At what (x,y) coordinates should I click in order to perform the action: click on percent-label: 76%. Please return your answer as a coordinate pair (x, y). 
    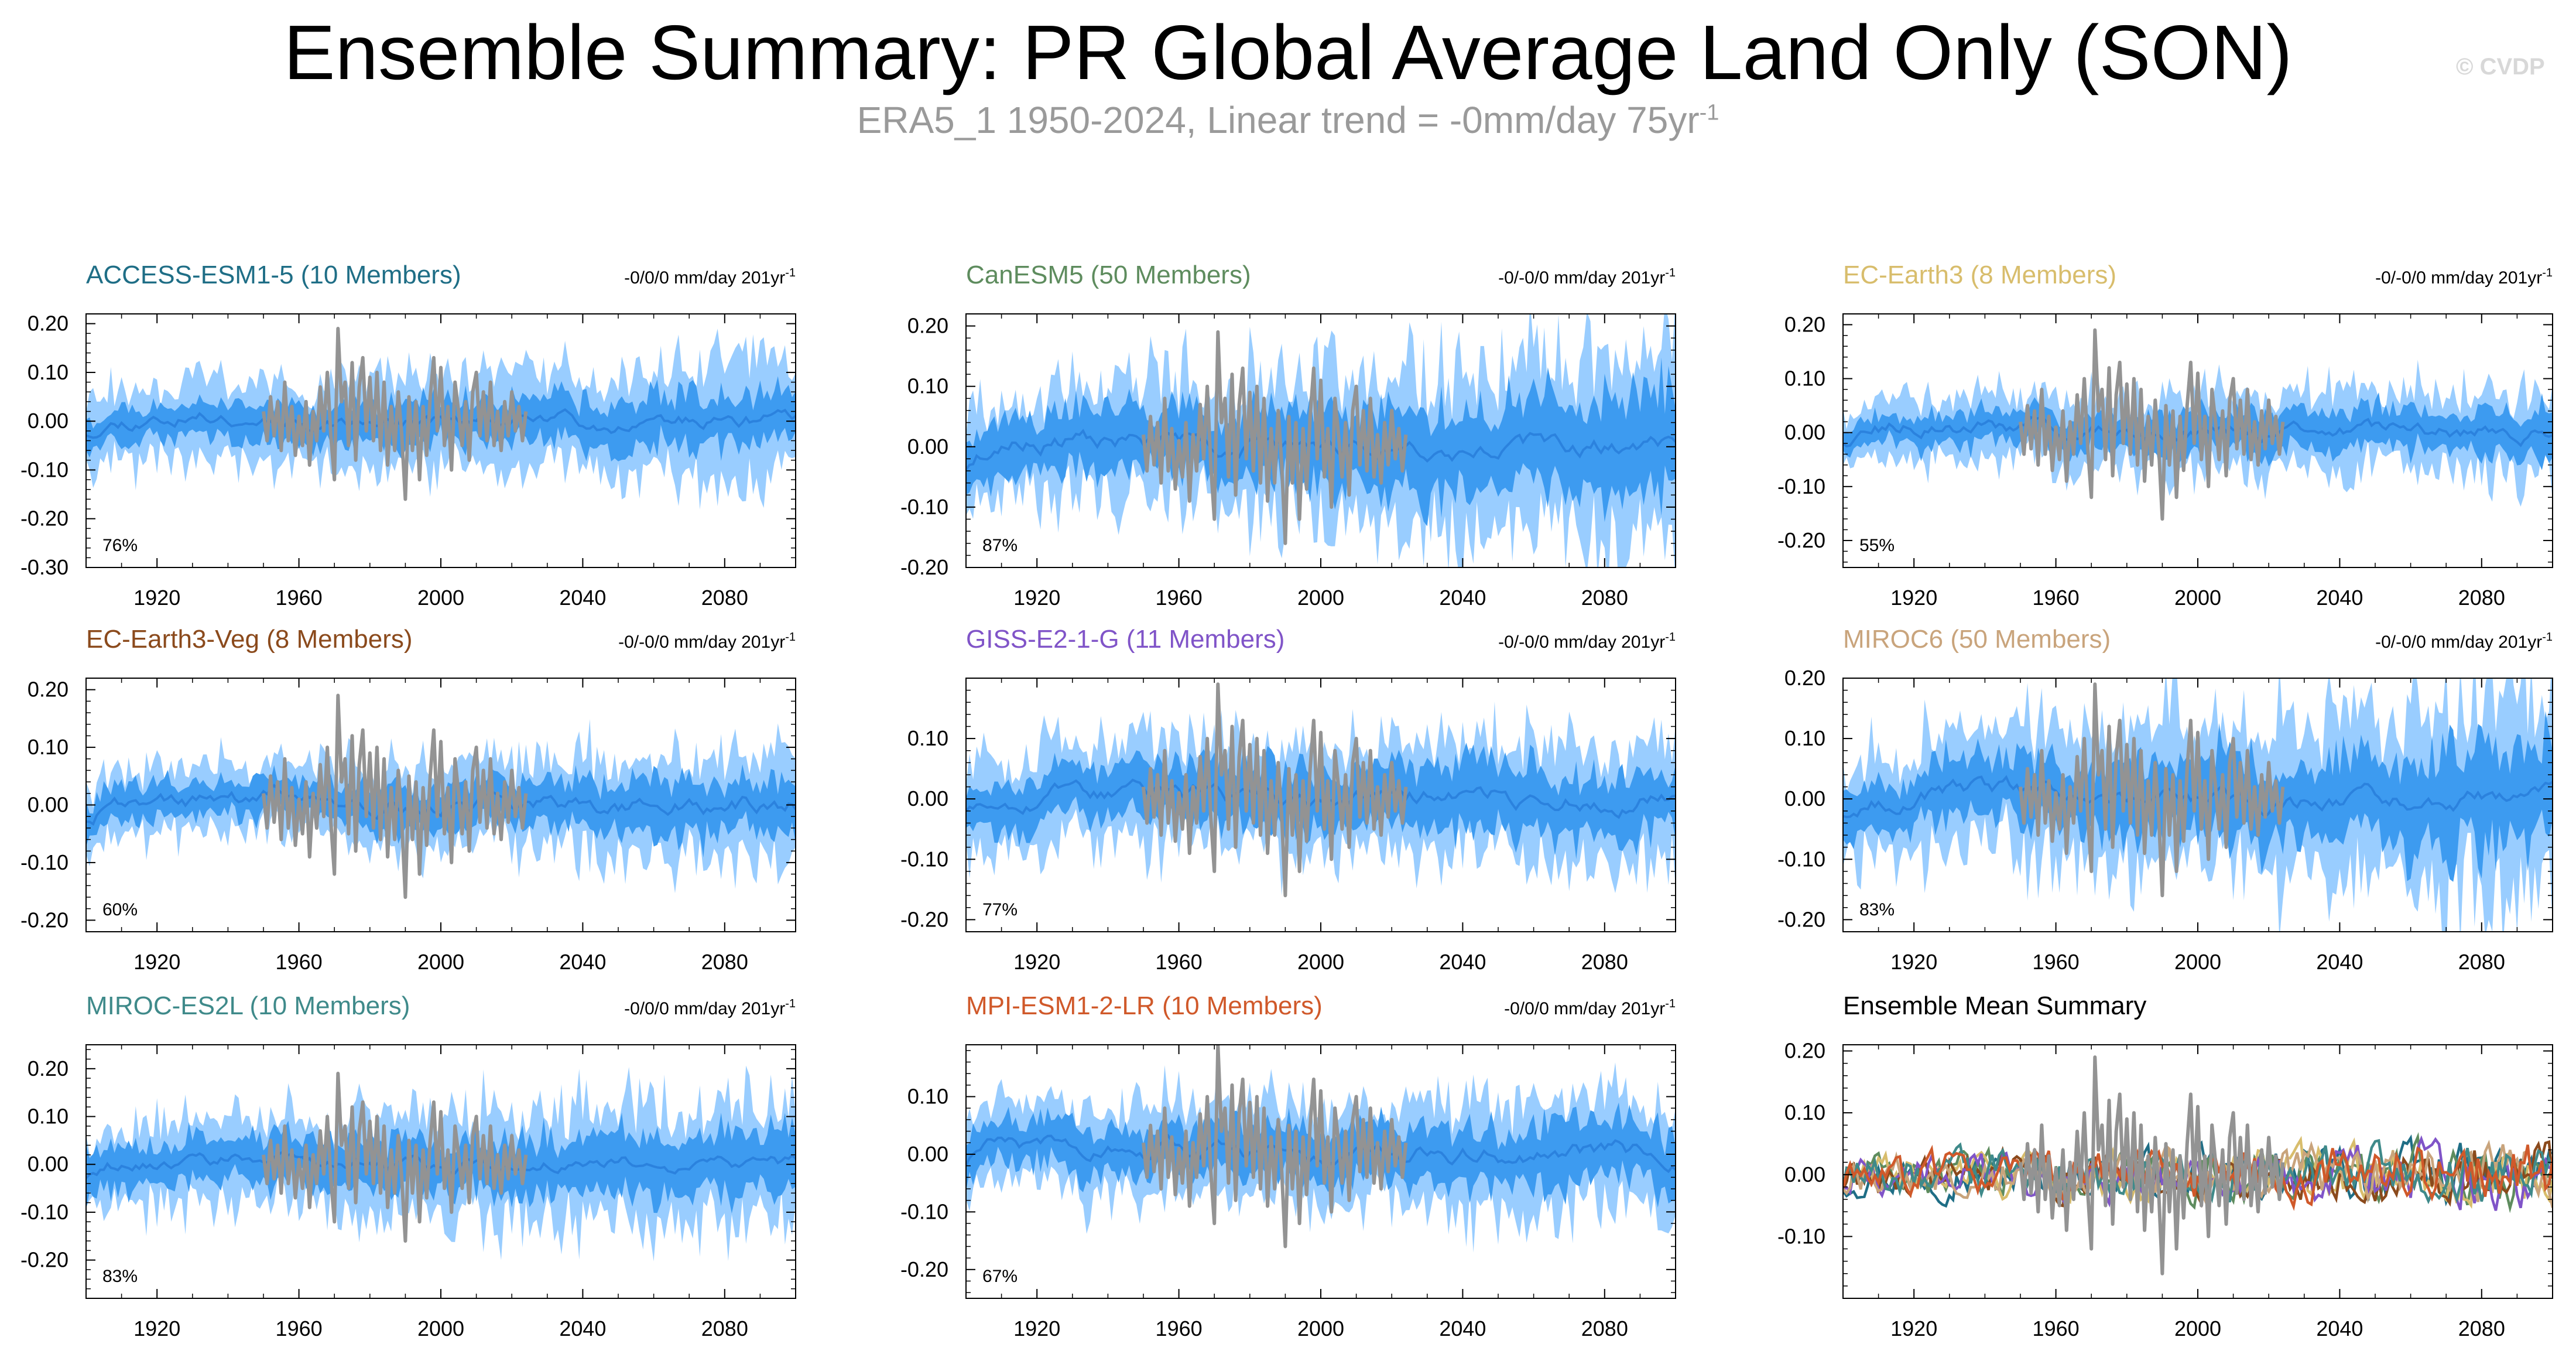
    Looking at the image, I should click on (120, 545).